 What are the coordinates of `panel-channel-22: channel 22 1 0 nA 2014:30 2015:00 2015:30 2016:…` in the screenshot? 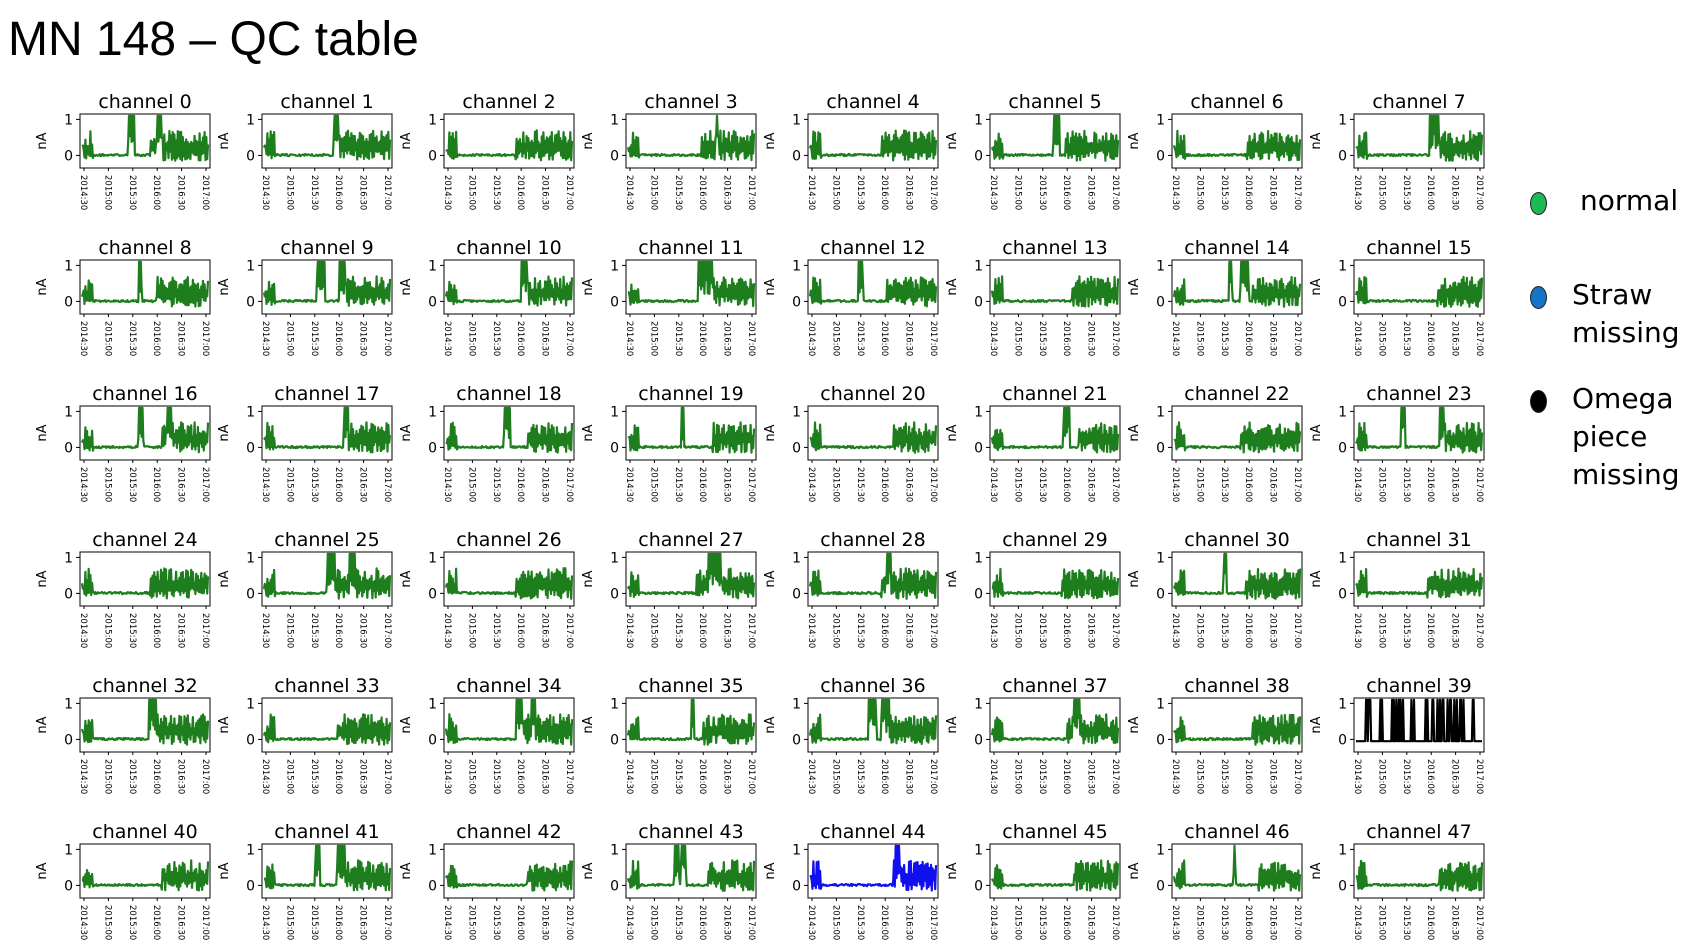 It's located at (1215, 442).